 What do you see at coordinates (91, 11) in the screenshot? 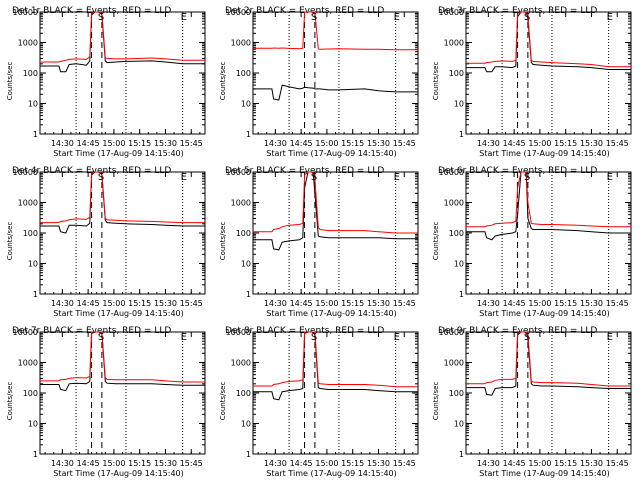
I see `panel-title: Det 1r BLACK = Events, RED = LLD` at bounding box center [91, 11].